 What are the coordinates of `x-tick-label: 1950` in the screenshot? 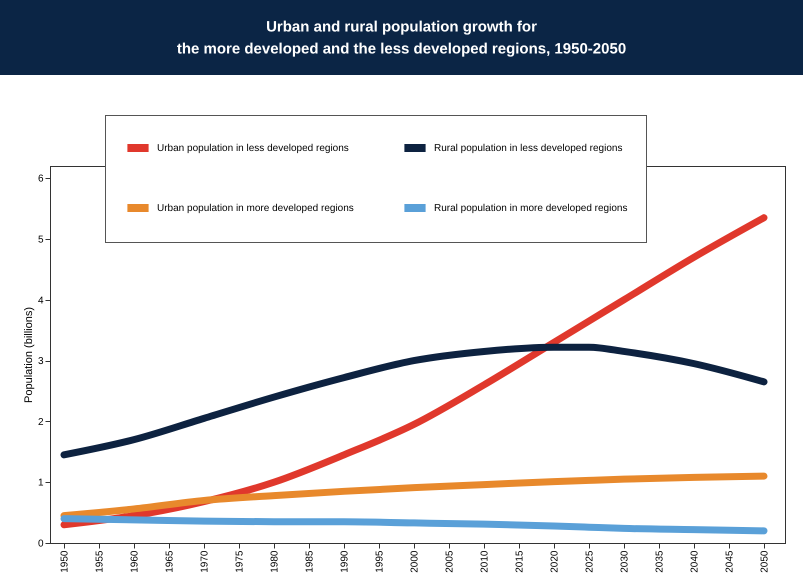 It's located at (65, 561).